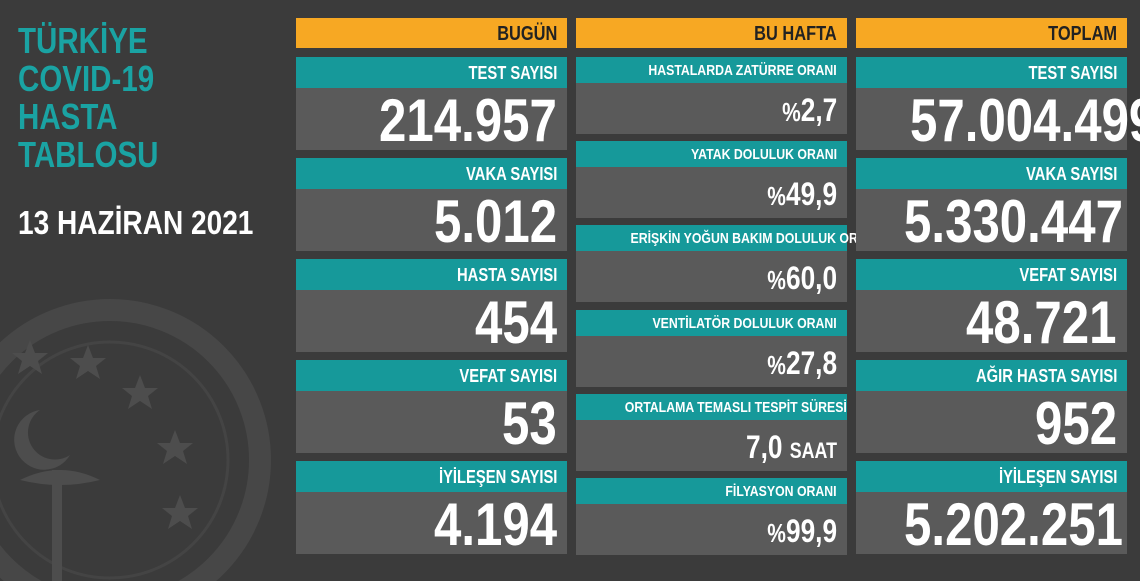  I want to click on value-wrap: 53, so click(529, 424).